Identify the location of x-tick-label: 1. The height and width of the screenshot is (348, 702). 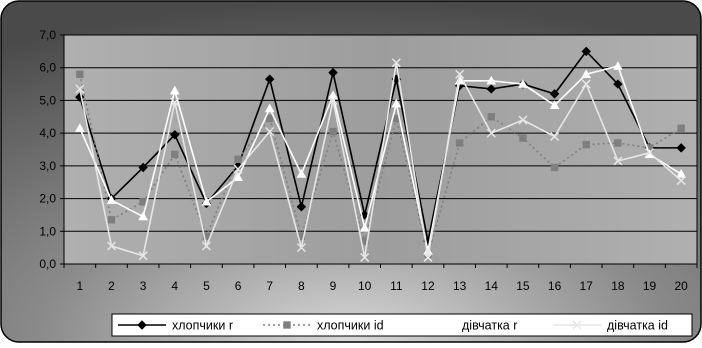
(79, 286).